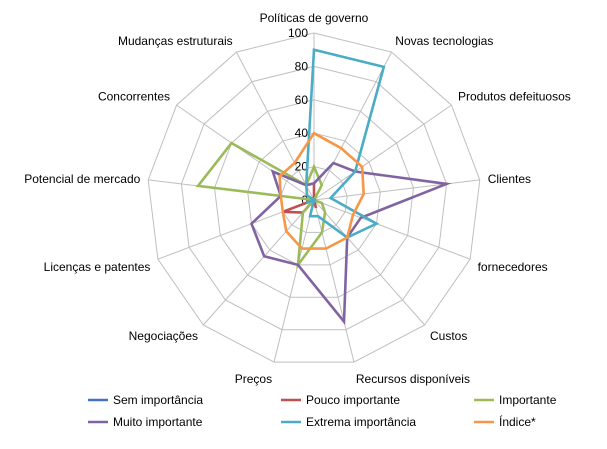 The image size is (607, 449). What do you see at coordinates (353, 400) in the screenshot?
I see `legend-label: Pouco importante` at bounding box center [353, 400].